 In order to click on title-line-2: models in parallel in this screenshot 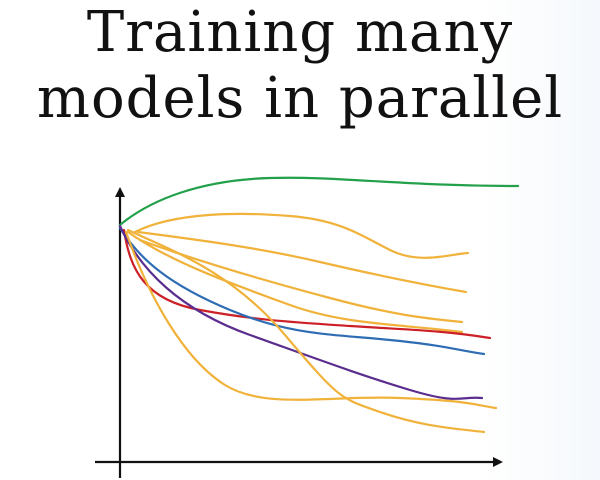, I will do `click(300, 98)`.